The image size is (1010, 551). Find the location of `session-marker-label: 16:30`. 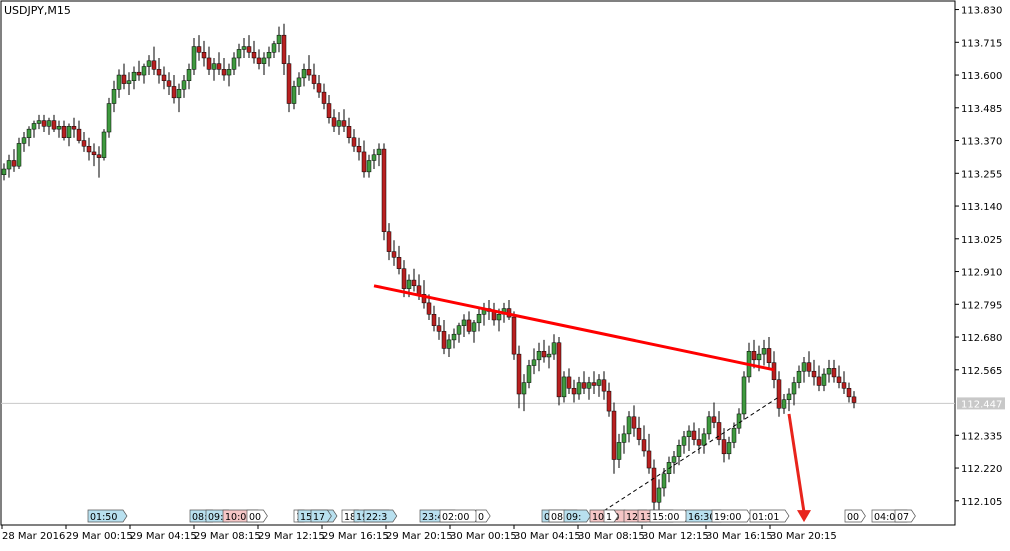

session-marker-label: 16:30 is located at coordinates (701, 517).